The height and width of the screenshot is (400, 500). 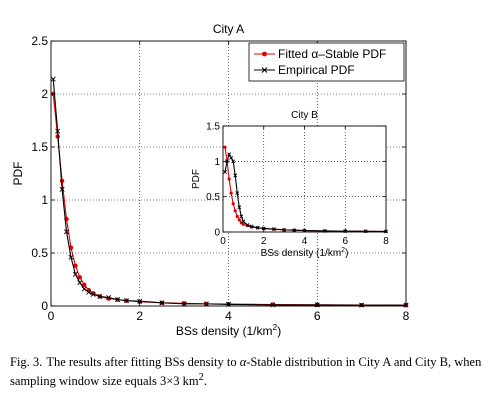 What do you see at coordinates (18, 174) in the screenshot?
I see `main-y-axis-label: PDF` at bounding box center [18, 174].